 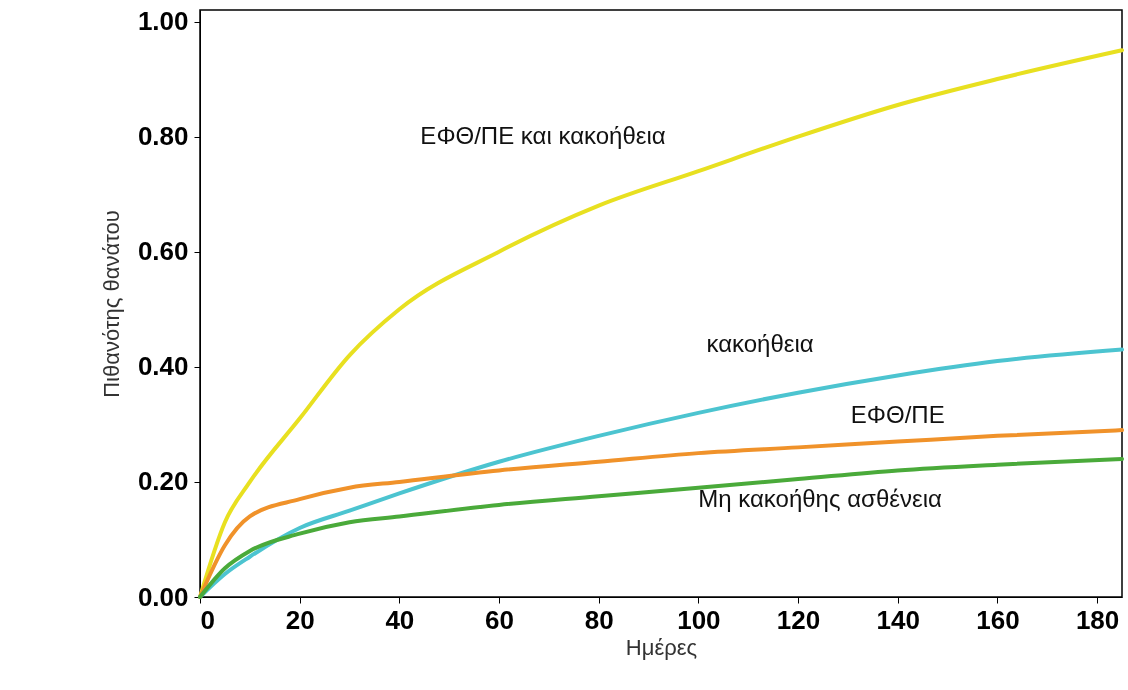 I want to click on x-tick-label: 80, so click(x=599, y=619).